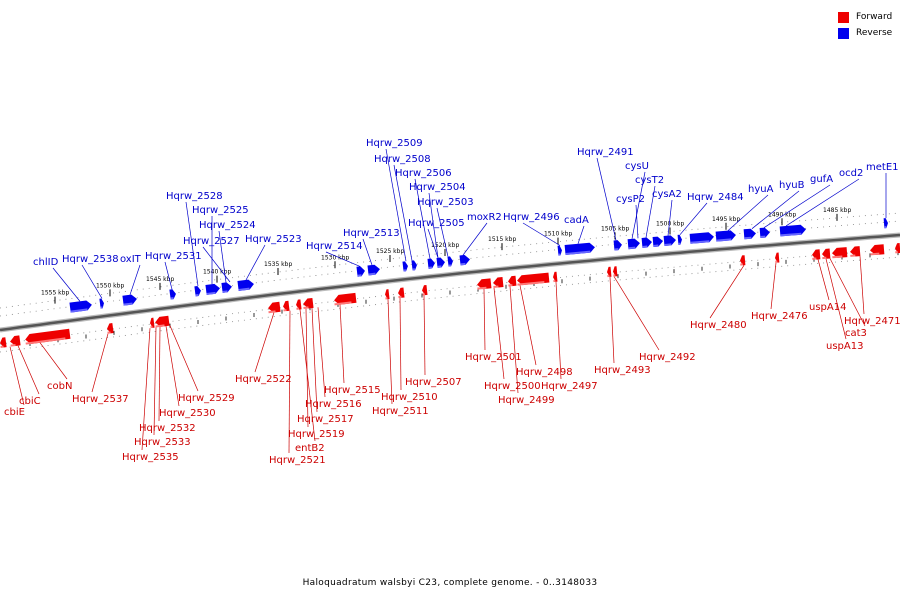 This screenshot has width=900, height=600. Describe the element at coordinates (882, 167) in the screenshot. I see `gene-label: metE1` at that location.